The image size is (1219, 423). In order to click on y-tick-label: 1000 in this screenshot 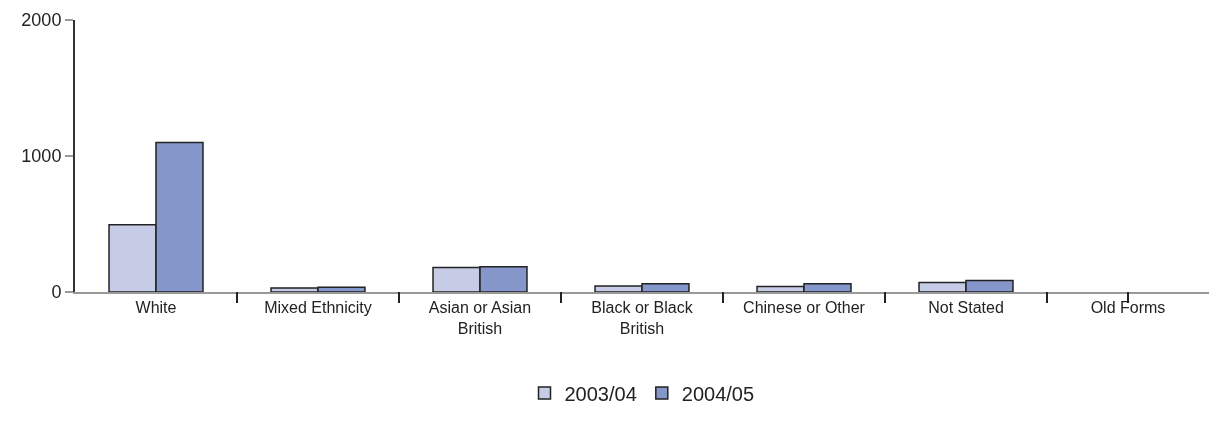, I will do `click(41, 156)`.